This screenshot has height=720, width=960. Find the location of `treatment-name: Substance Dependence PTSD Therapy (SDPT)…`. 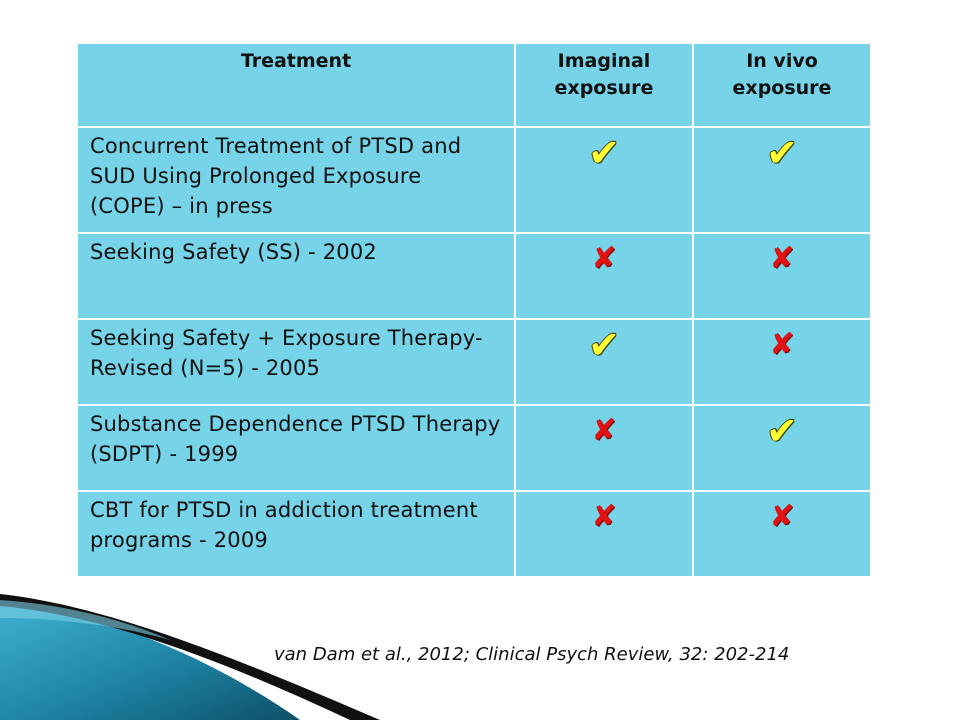

treatment-name: Substance Dependence PTSD Therapy (SDPT)… is located at coordinates (296, 448).